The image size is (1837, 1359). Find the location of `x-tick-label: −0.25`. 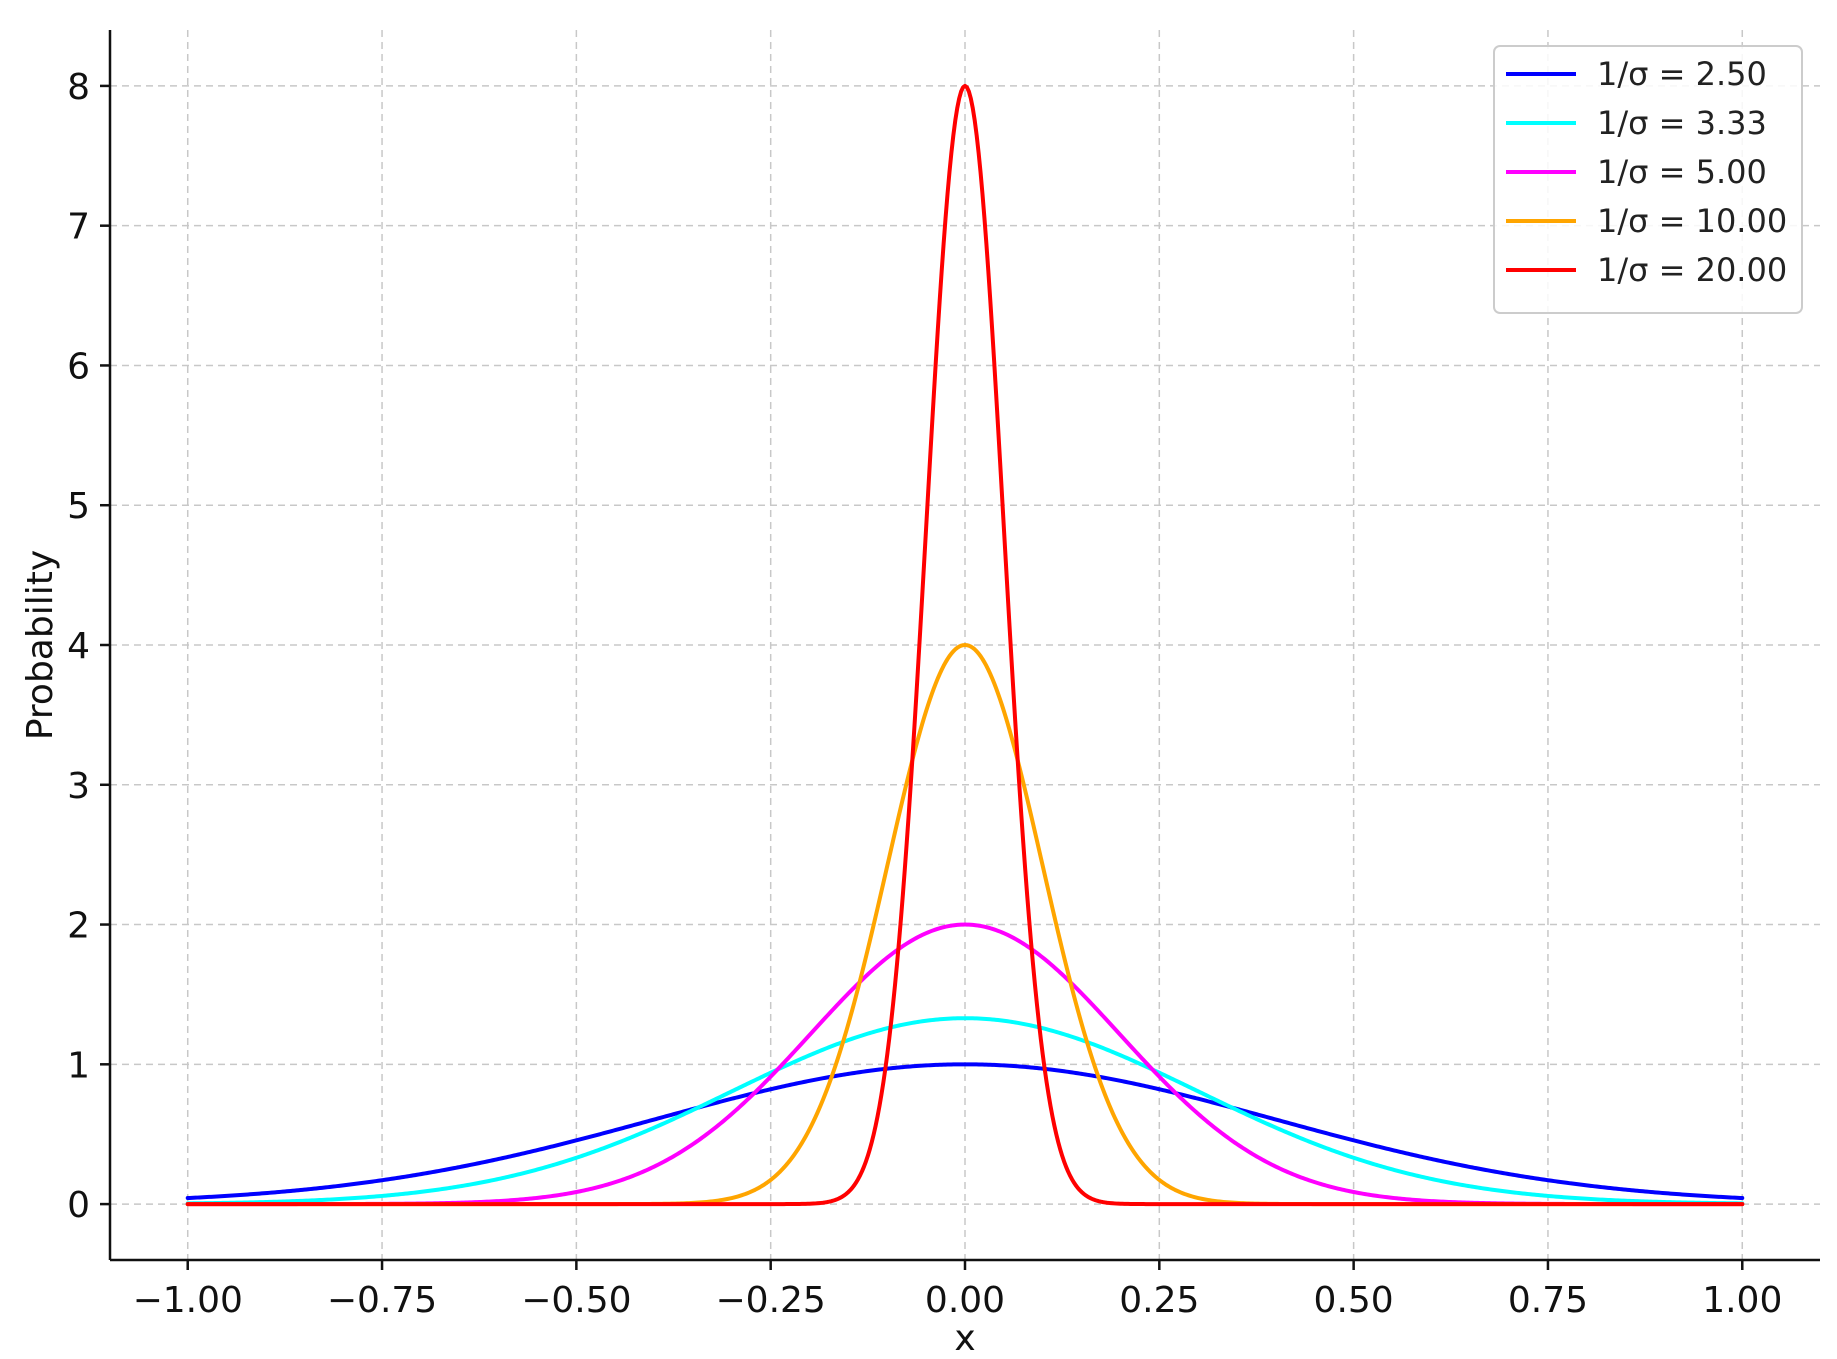

x-tick-label: −0.25 is located at coordinates (771, 1300).